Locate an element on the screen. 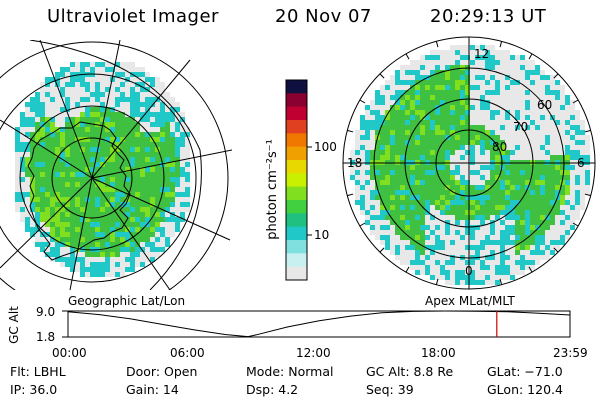  colorbar-cell is located at coordinates (296, 180).